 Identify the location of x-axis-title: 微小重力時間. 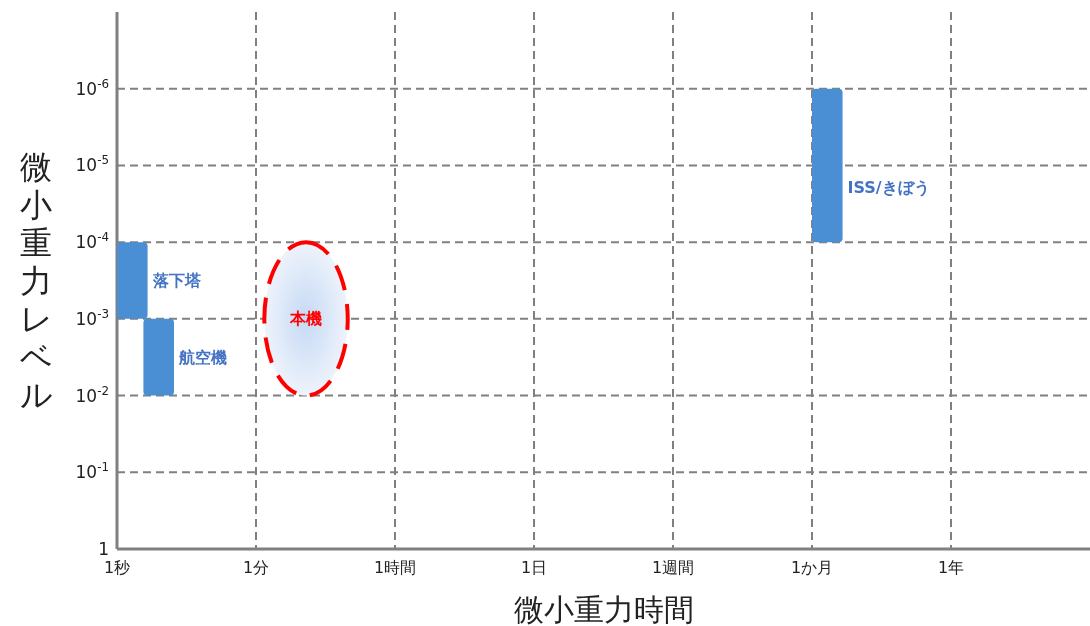
(603, 609).